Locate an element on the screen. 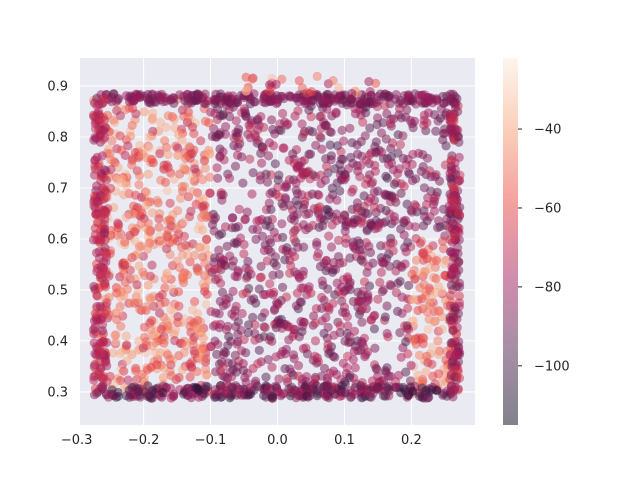 The width and height of the screenshot is (640, 480). y-tick-label: 0.4 is located at coordinates (57, 341).